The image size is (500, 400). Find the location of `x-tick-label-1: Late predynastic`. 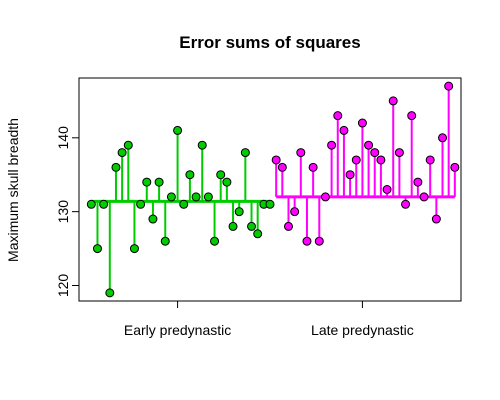

x-tick-label-1: Late predynastic is located at coordinates (362, 330).